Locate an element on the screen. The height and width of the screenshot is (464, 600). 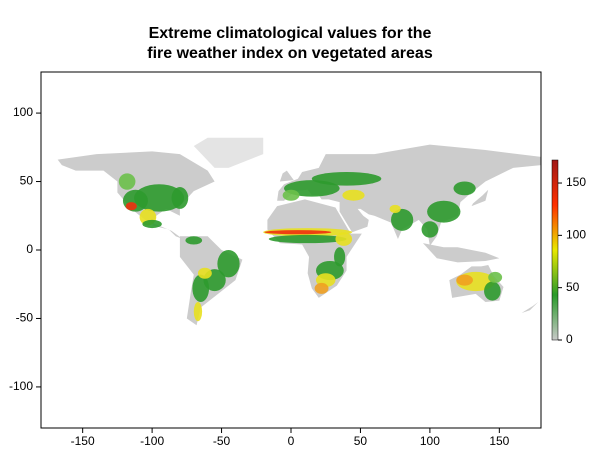
colorbar-tick-label: 100 is located at coordinates (576, 235).